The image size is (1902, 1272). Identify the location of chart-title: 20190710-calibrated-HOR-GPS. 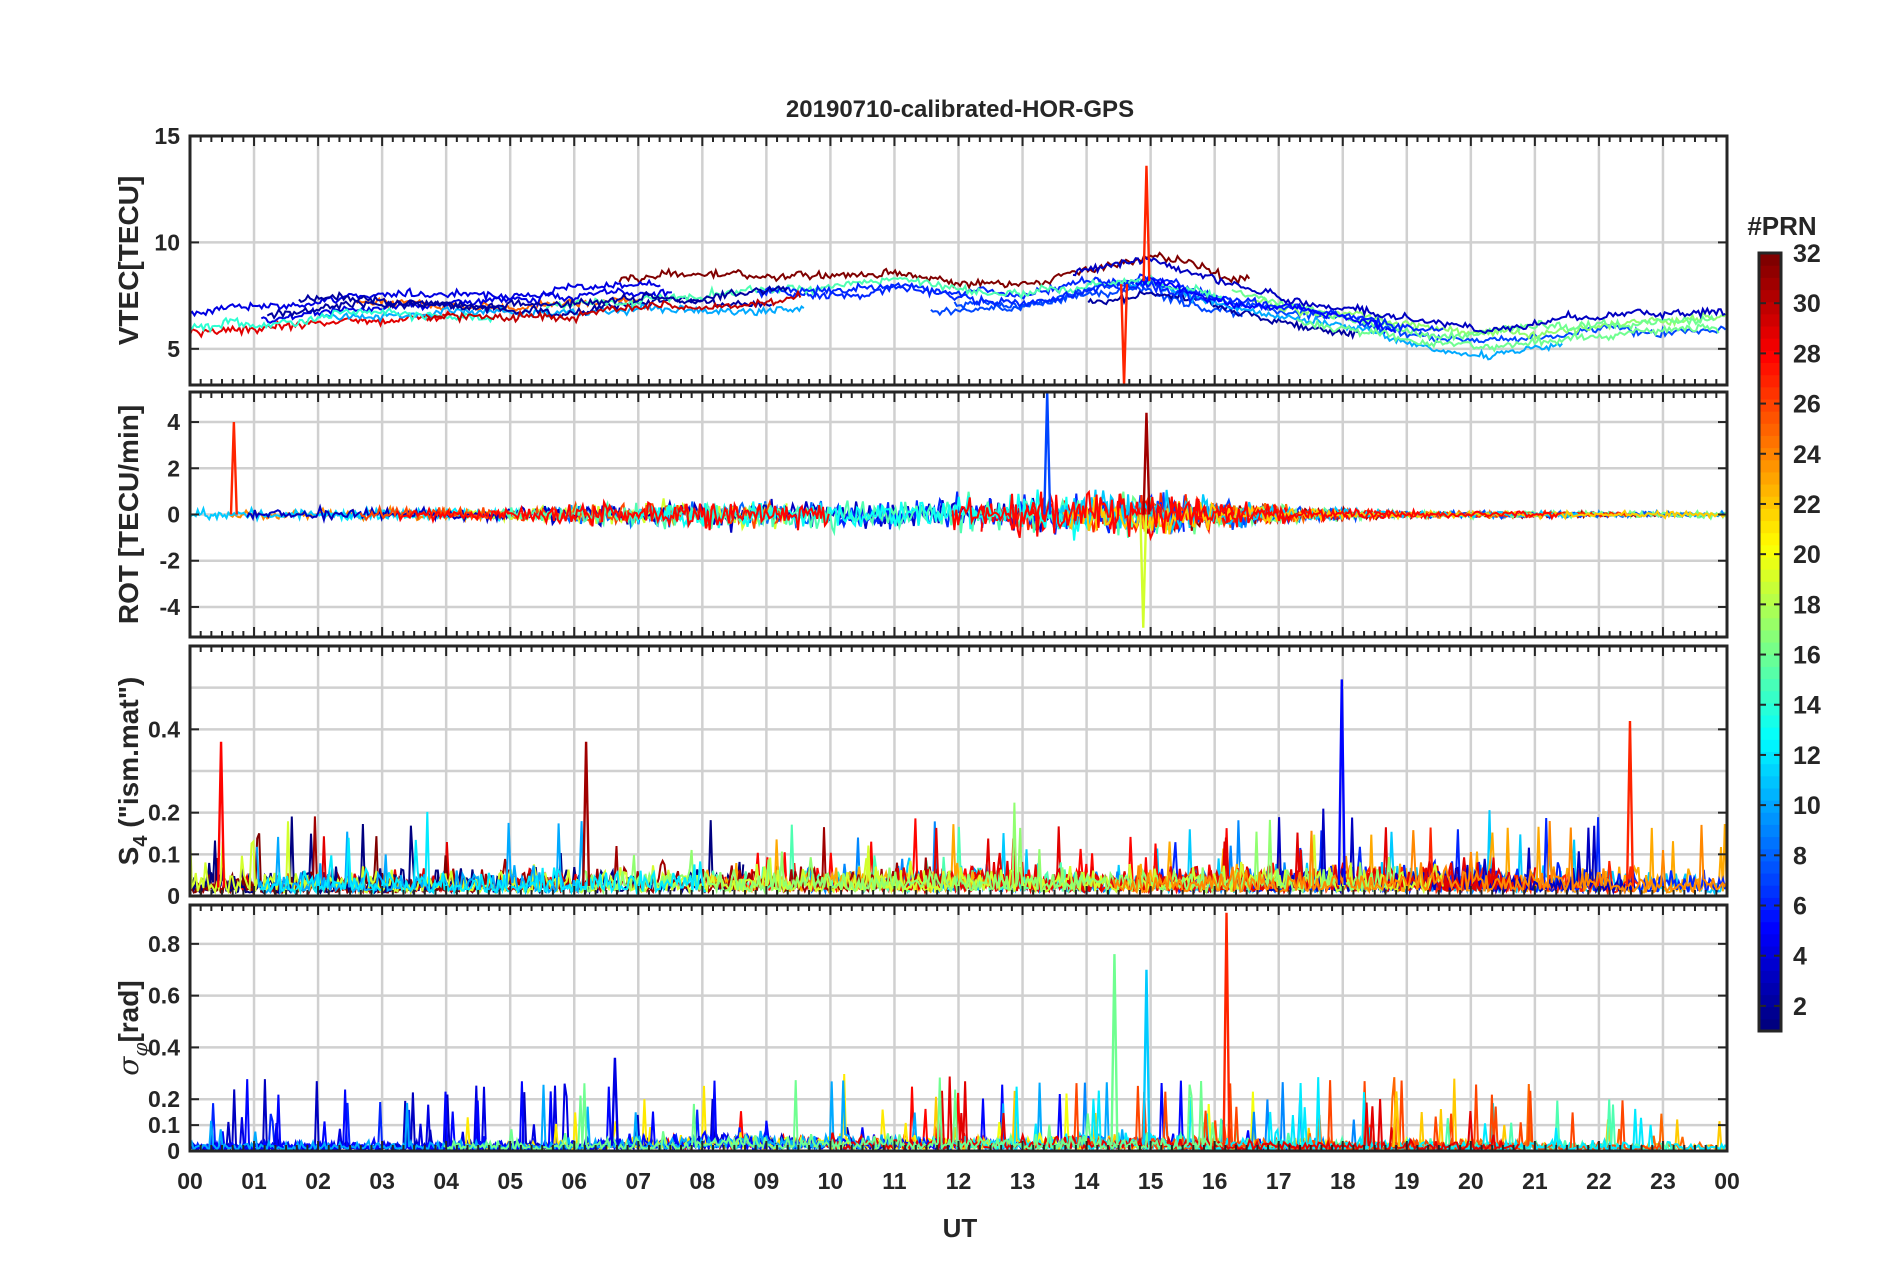
(960, 109).